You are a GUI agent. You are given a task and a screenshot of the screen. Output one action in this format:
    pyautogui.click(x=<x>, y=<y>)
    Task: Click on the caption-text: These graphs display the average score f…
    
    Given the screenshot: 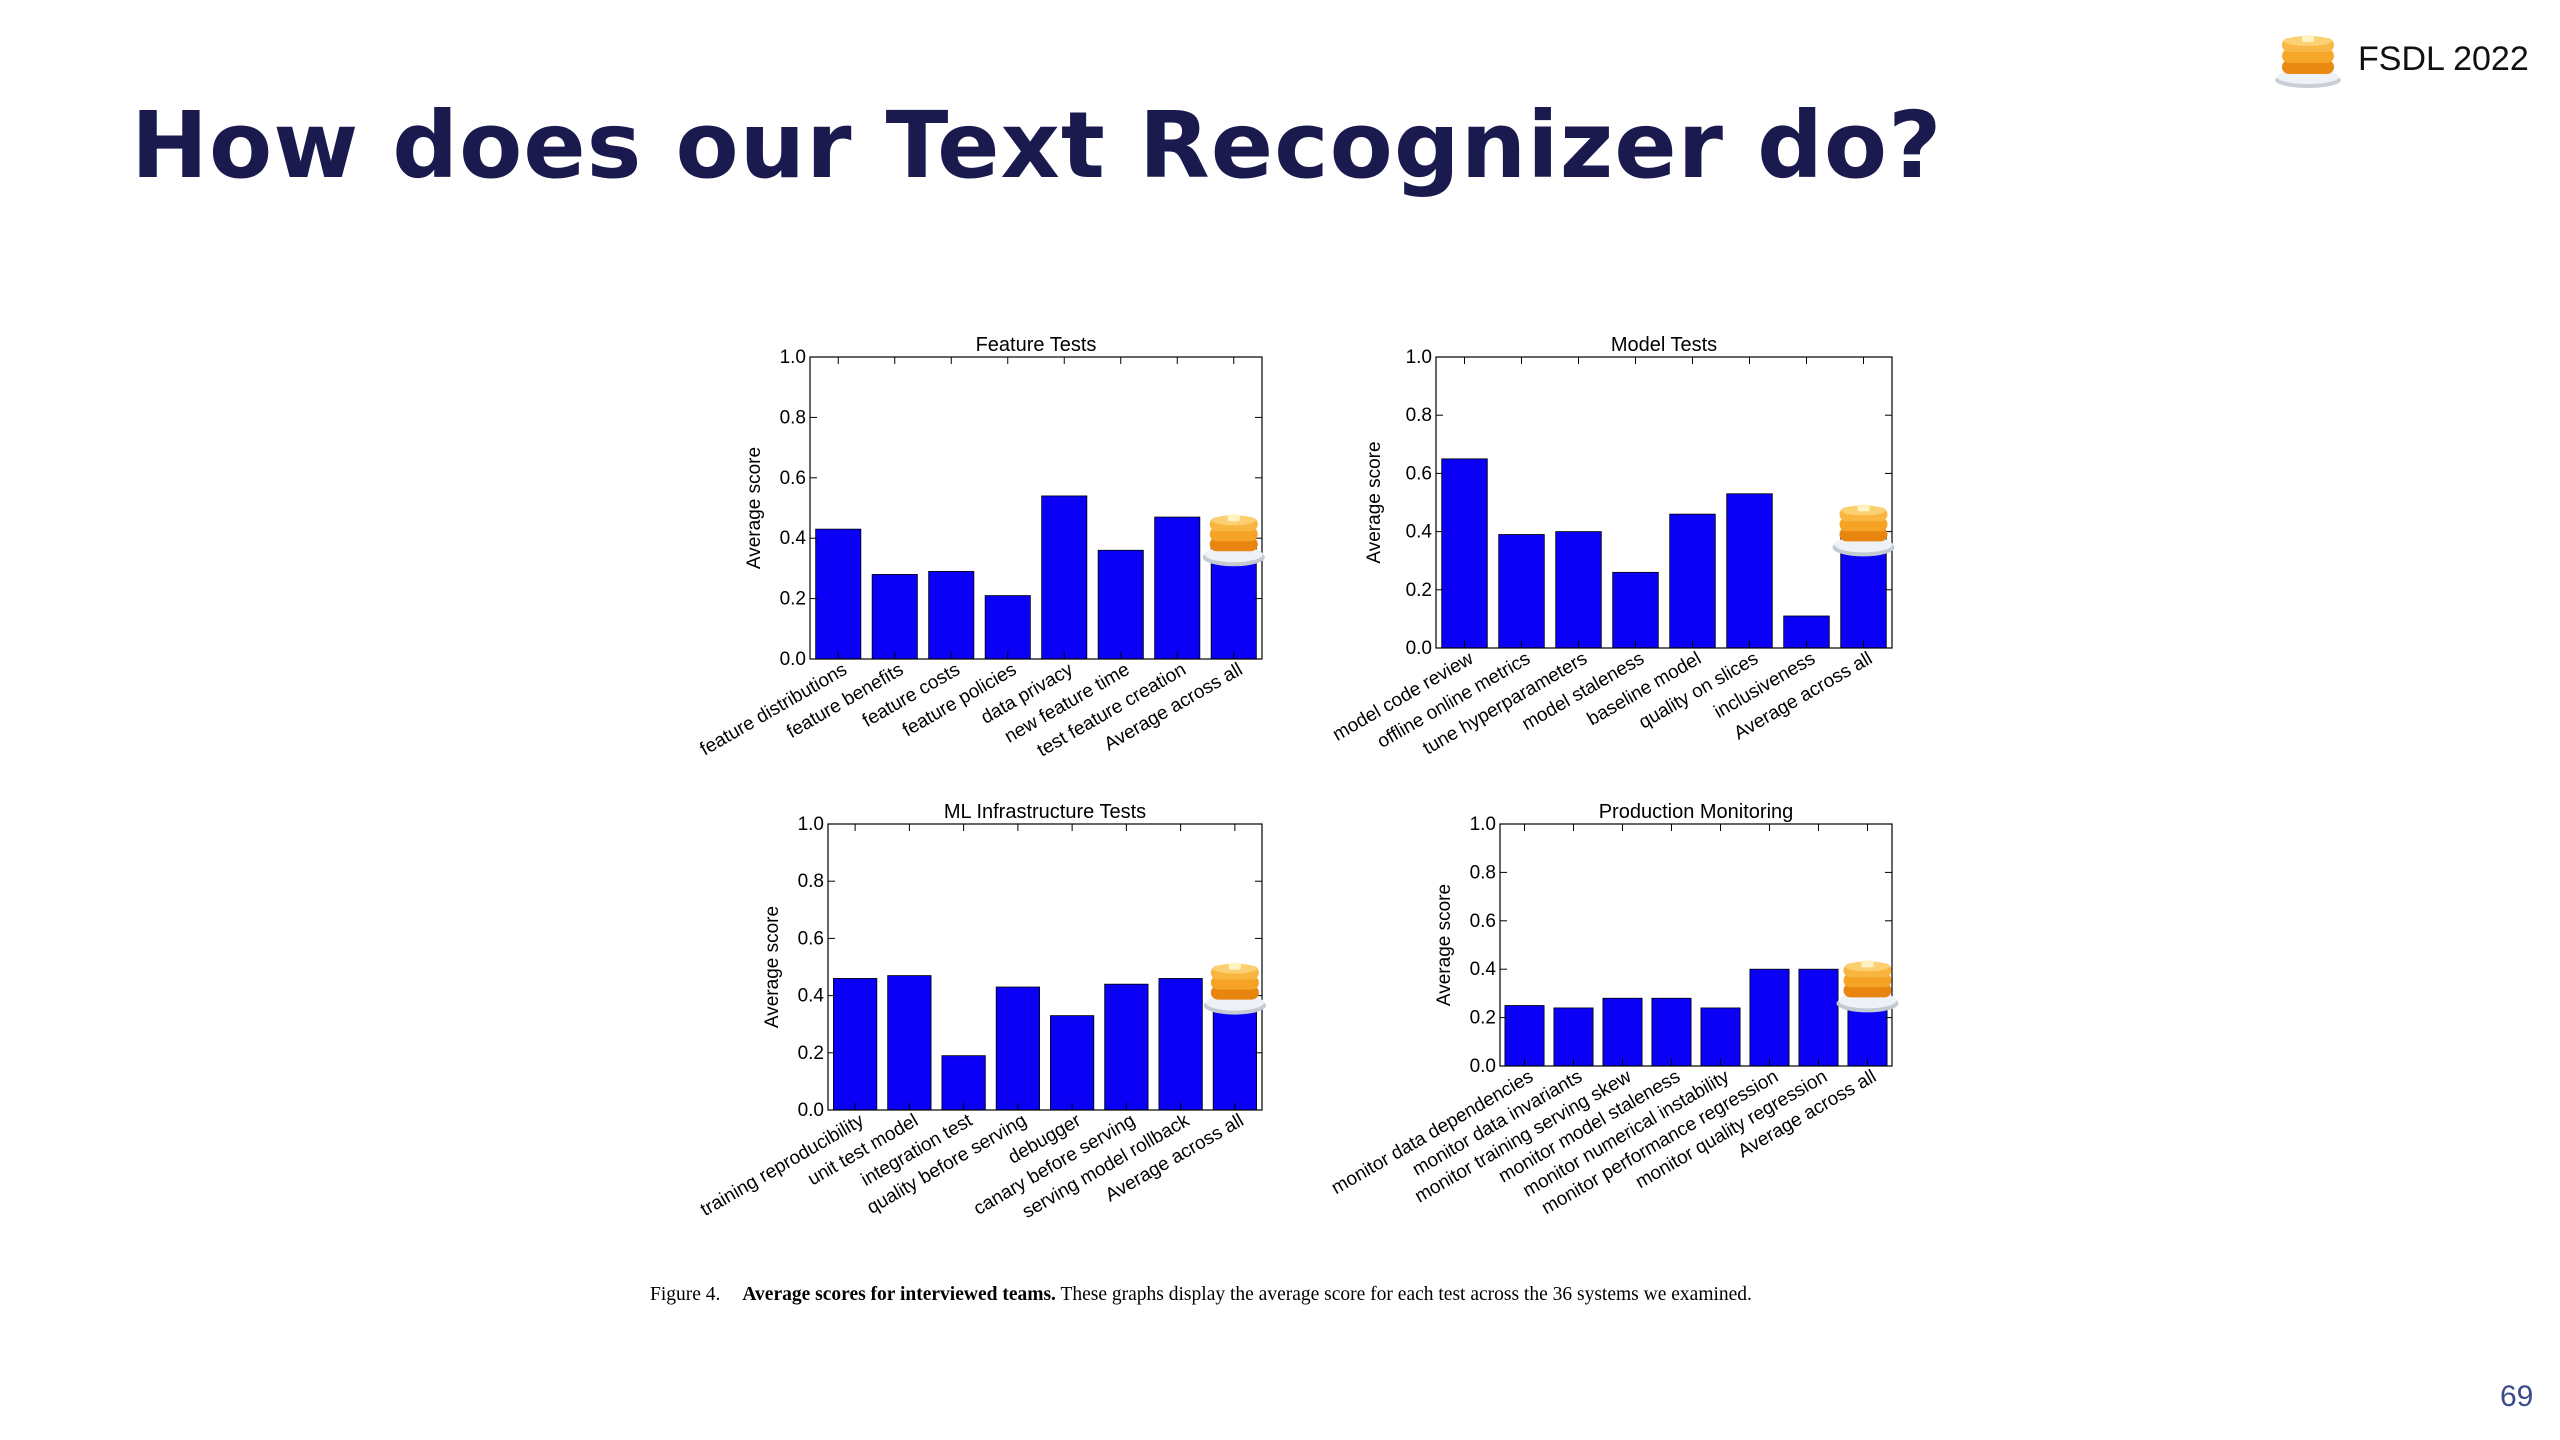 What is the action you would take?
    pyautogui.click(x=1406, y=1294)
    